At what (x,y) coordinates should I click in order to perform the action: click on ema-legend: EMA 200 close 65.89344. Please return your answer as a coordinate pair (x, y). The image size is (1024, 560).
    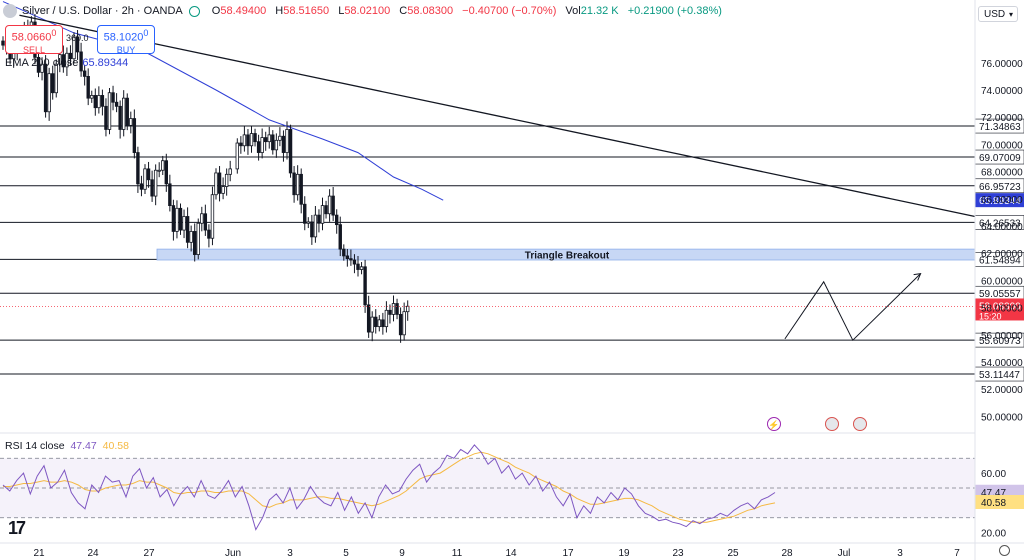
    Looking at the image, I should click on (67, 63).